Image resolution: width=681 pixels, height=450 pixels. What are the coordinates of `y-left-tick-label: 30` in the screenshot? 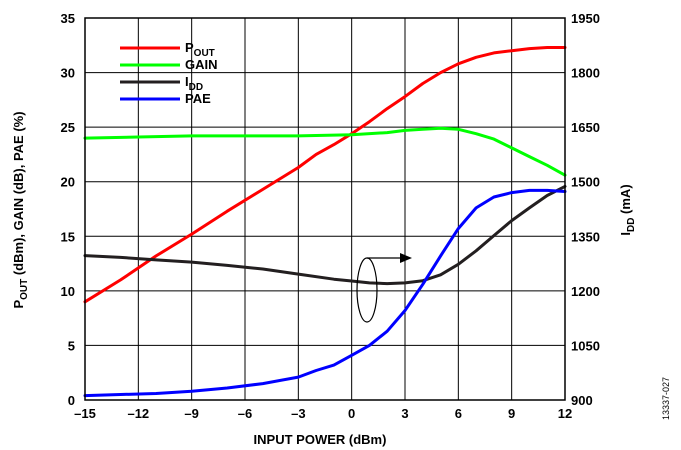 It's located at (68, 73).